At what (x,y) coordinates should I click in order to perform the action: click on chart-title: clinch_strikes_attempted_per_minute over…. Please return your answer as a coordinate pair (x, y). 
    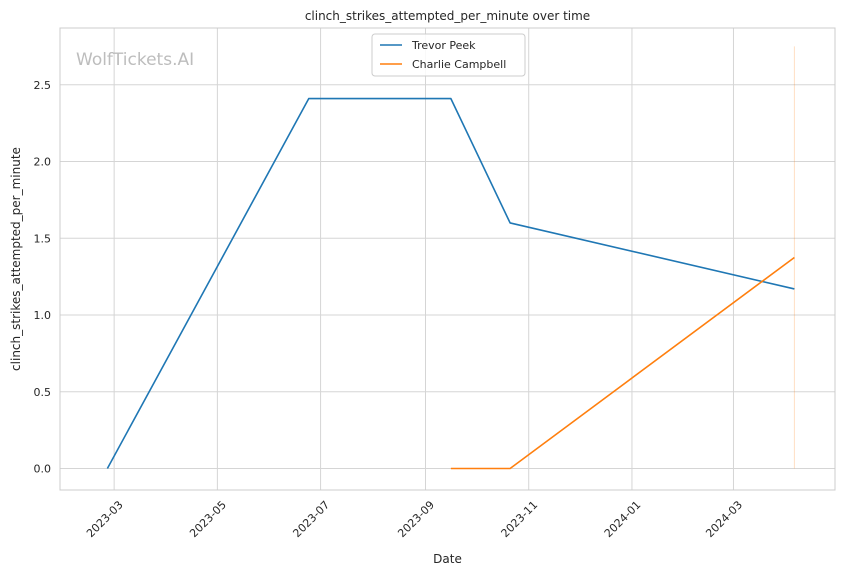
    Looking at the image, I should click on (447, 16).